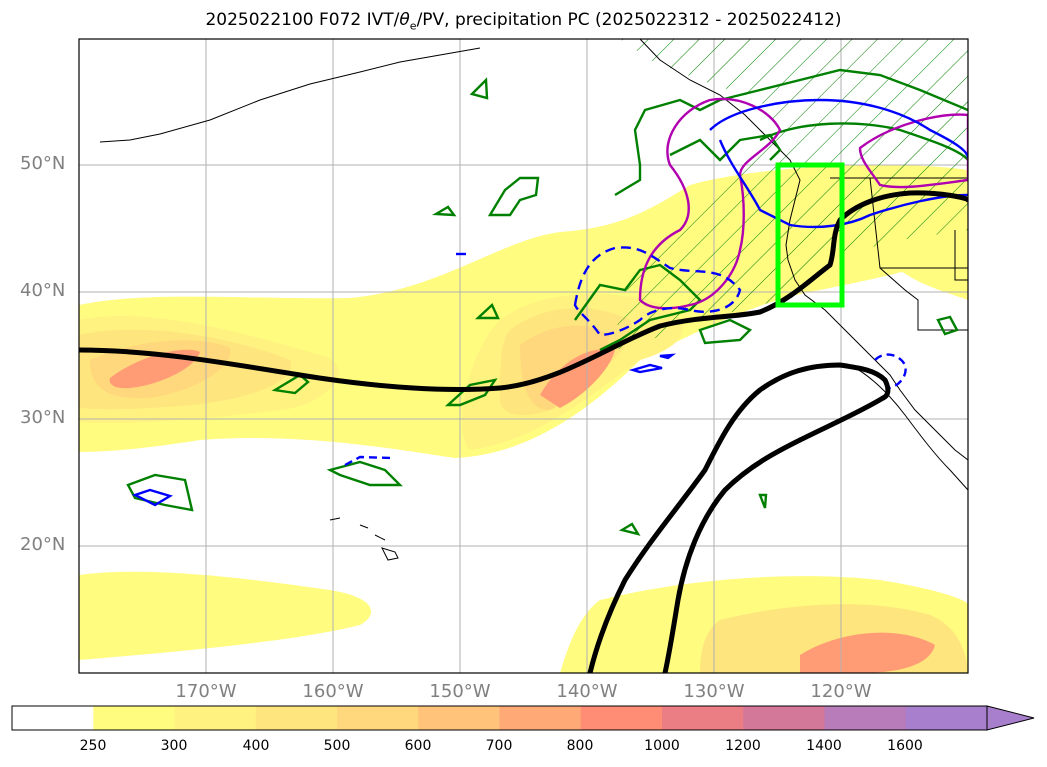  I want to click on blue-contour-dashed-baja, so click(890, 371).